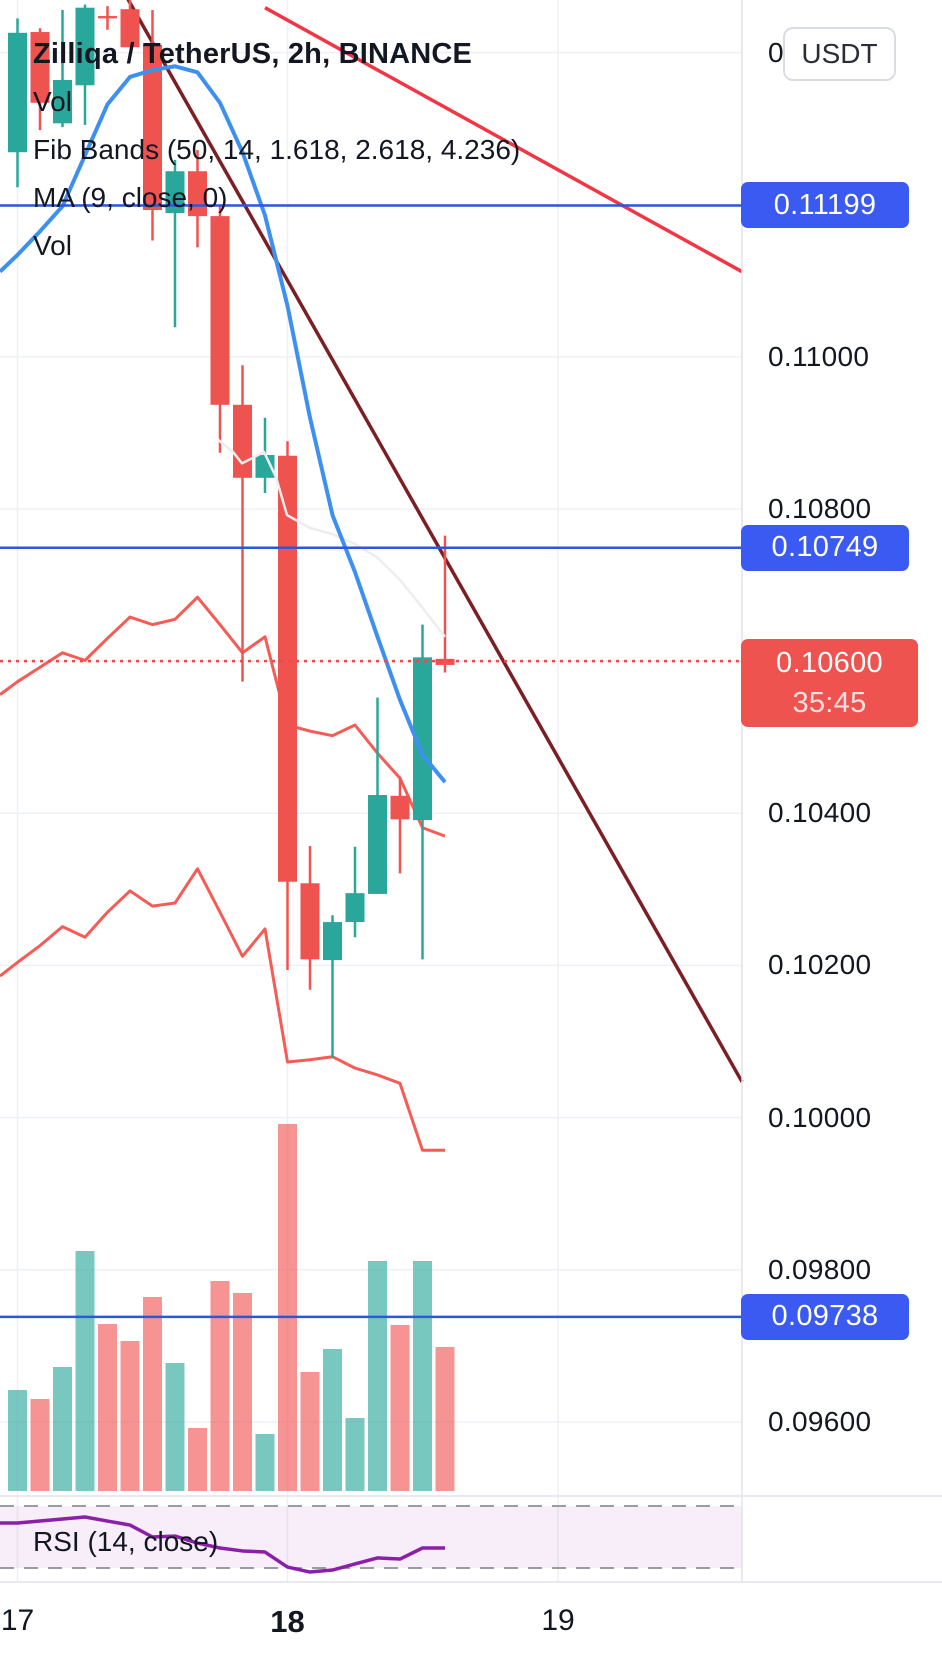 The height and width of the screenshot is (1670, 942). Describe the element at coordinates (287, 1621) in the screenshot. I see `time-tick-label: 18` at that location.